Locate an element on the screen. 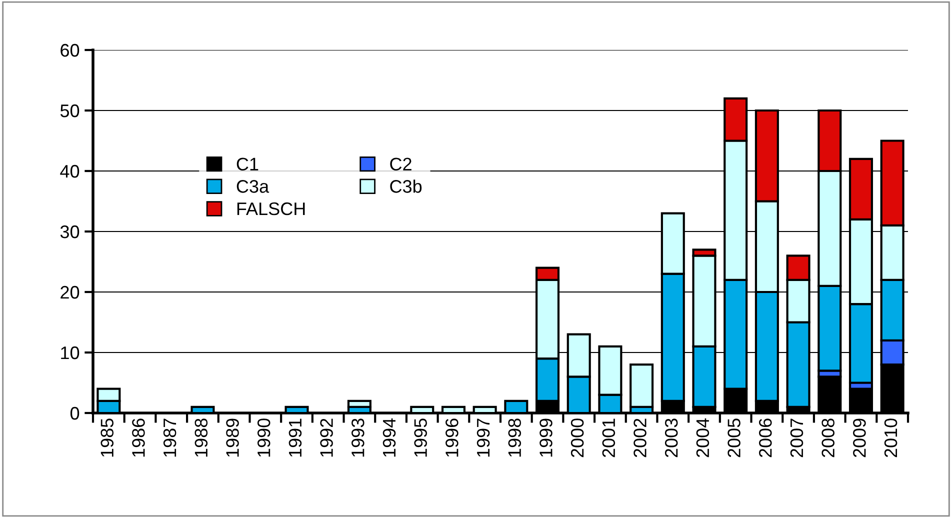 Image resolution: width=952 pixels, height=518 pixels. x-tick-label: 2001 is located at coordinates (609, 438).